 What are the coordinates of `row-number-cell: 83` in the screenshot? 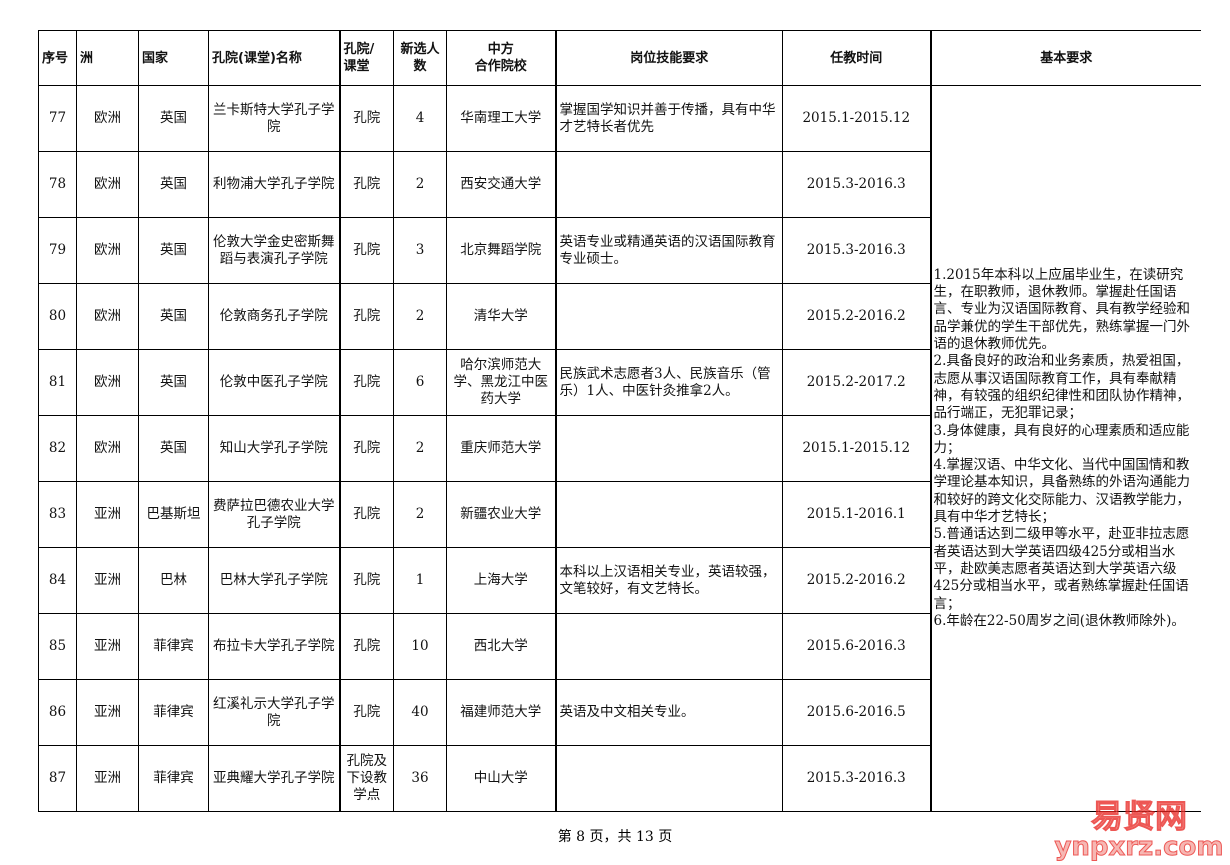 It's located at (57, 514).